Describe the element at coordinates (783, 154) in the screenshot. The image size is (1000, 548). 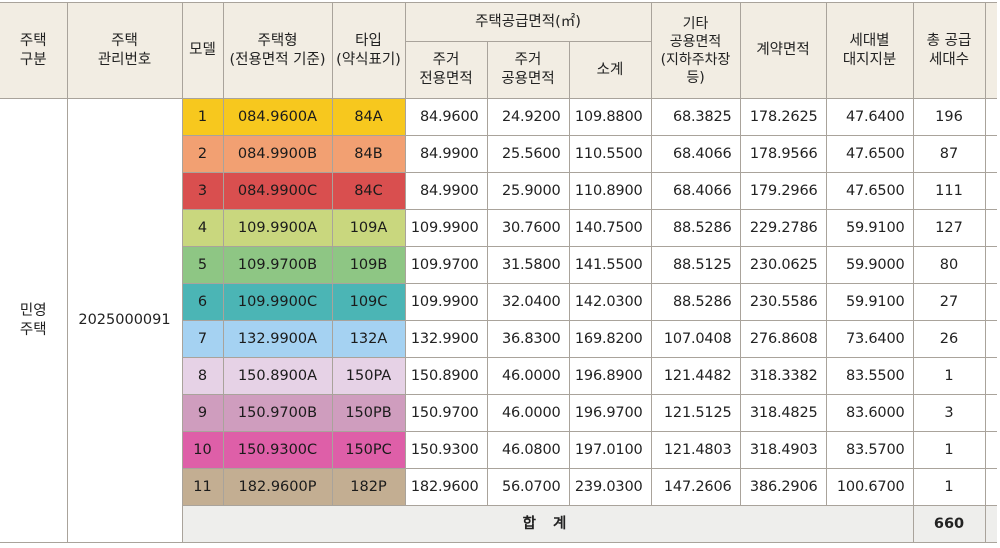
I see `contract-area-cell: 178.9566` at that location.